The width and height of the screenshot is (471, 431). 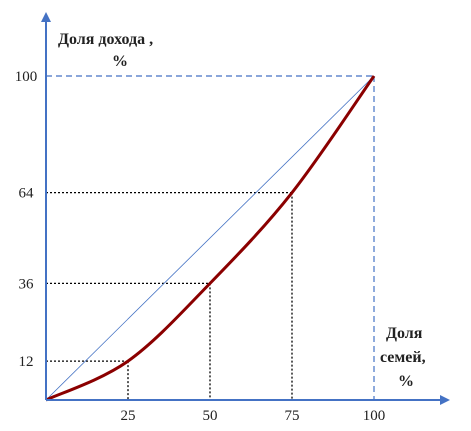 I want to click on x-tick-label-50: 50, so click(x=210, y=416).